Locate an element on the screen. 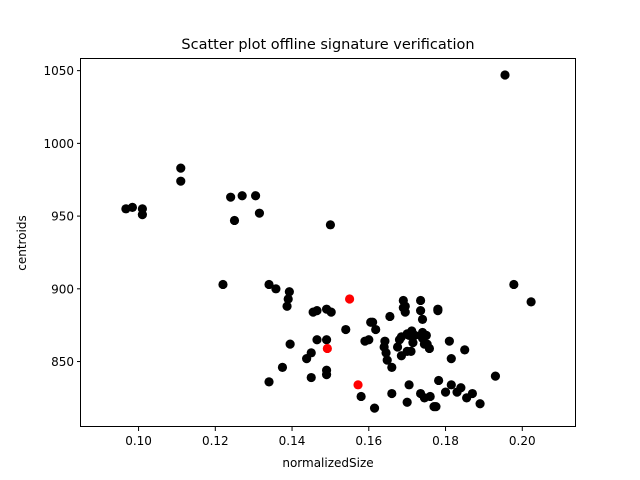 Image resolution: width=640 pixels, height=480 pixels. x-tick-label: 0.20 is located at coordinates (522, 441).